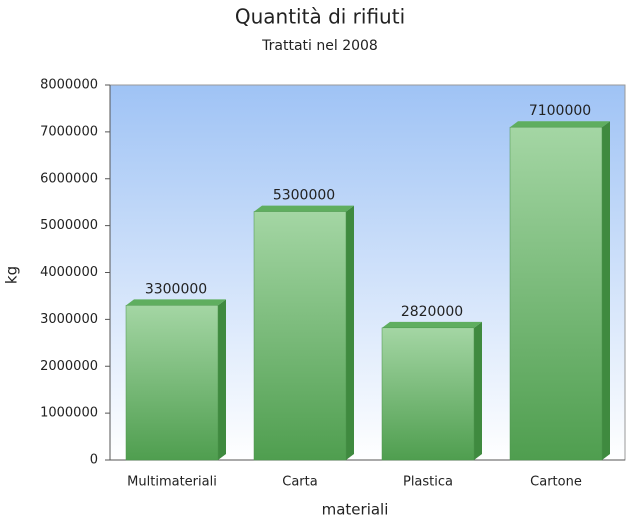 Image resolution: width=641 pixels, height=520 pixels. What do you see at coordinates (69, 319) in the screenshot?
I see `y-tick-label: 3000000` at bounding box center [69, 319].